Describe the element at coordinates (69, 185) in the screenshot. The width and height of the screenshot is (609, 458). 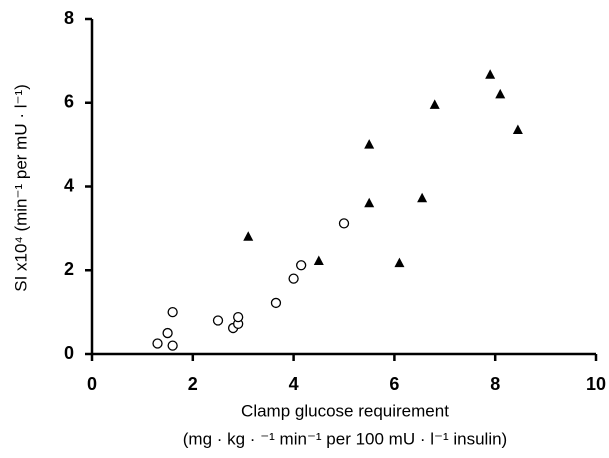
I see `y-tick-label: 4` at that location.